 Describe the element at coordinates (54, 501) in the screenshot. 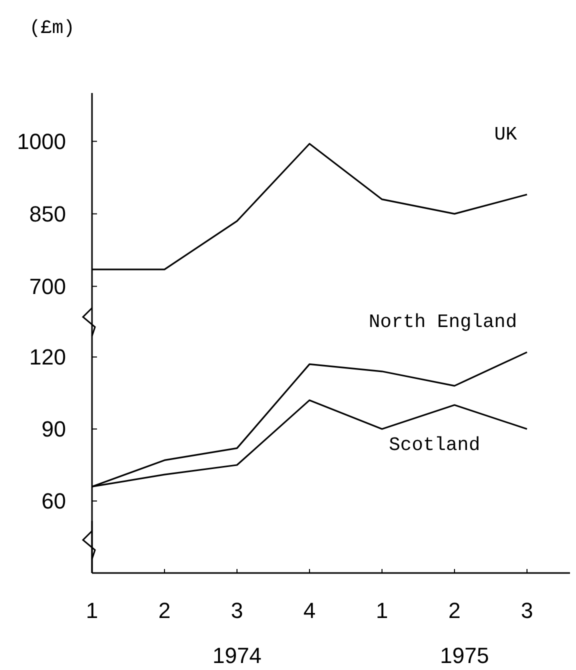

I see `y-tick-label: 60` at that location.